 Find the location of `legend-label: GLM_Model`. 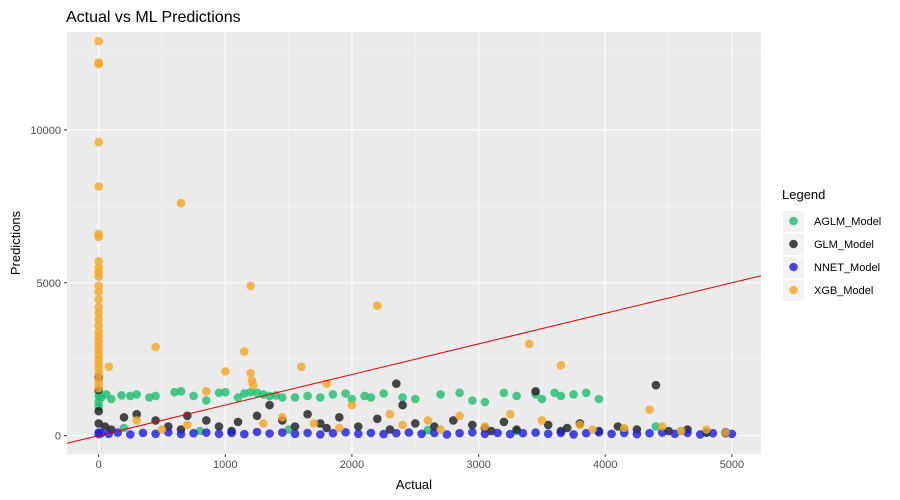

legend-label: GLM_Model is located at coordinates (844, 245).